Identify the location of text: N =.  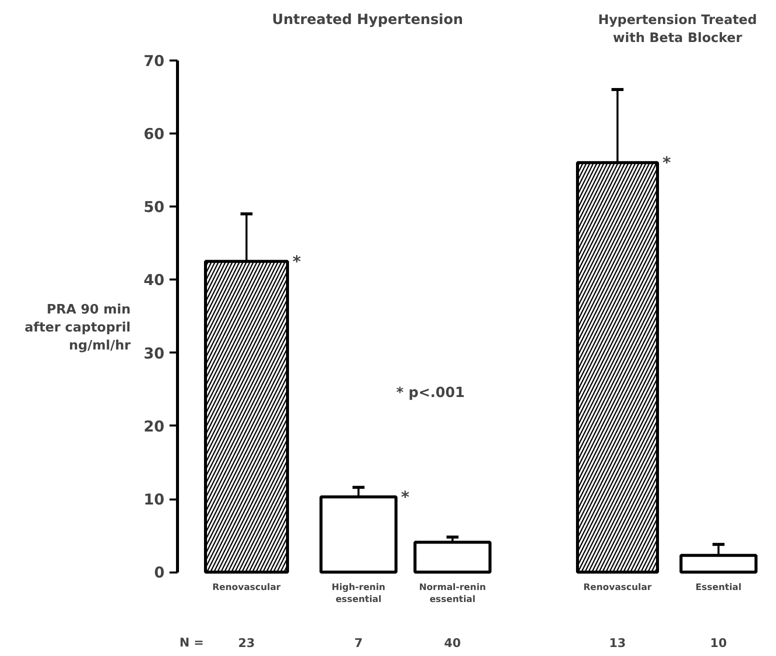
(192, 642).